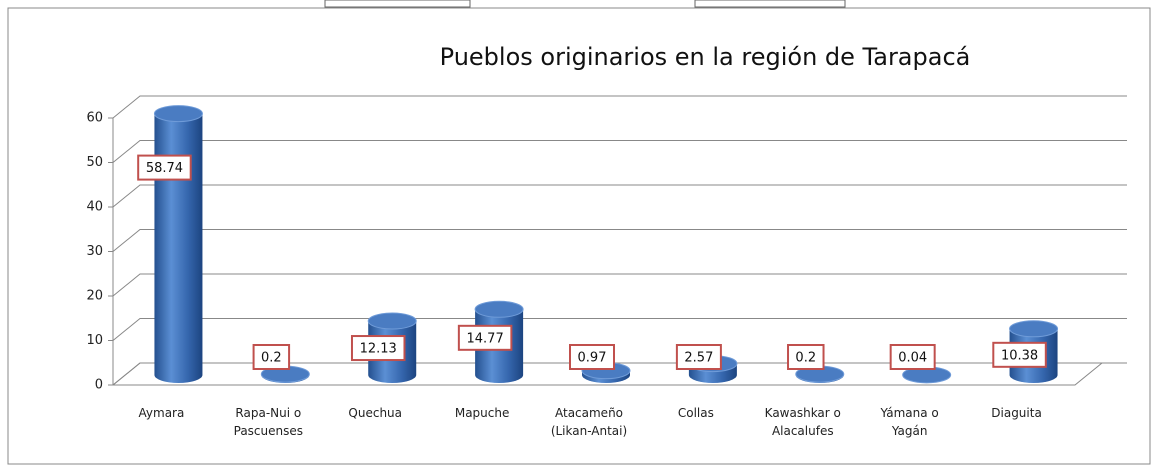 The height and width of the screenshot is (473, 1159). What do you see at coordinates (94, 340) in the screenshot?
I see `y-tick-label: 10` at bounding box center [94, 340].